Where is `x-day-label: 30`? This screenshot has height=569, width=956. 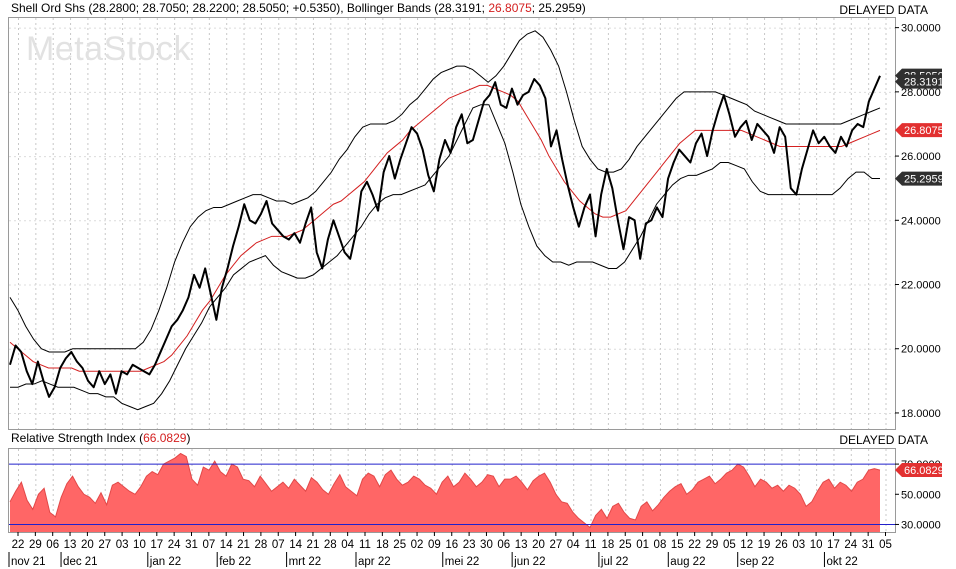 x-day-label: 30 is located at coordinates (486, 545).